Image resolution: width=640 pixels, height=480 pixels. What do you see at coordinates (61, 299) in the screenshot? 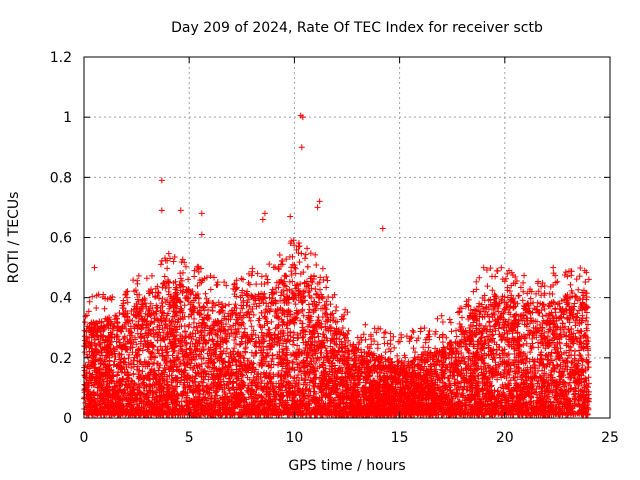
I see `y-tick-label: 0.4` at bounding box center [61, 299].